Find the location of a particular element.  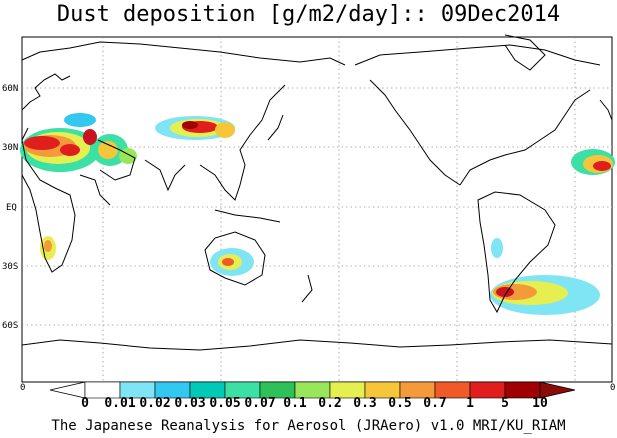

lat-label-eq: EQ is located at coordinates (11, 208).